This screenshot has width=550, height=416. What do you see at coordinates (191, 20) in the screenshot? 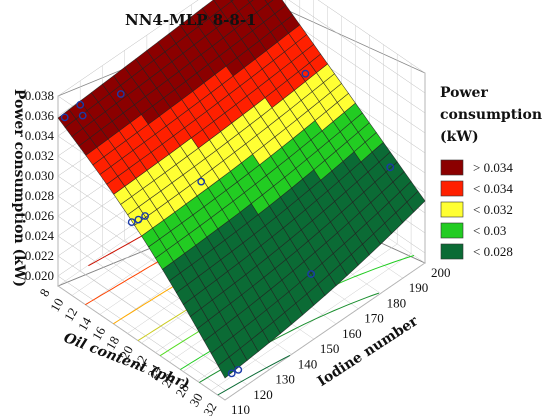
I see `chart-title: NN4-MLP 8-8-1` at bounding box center [191, 20].